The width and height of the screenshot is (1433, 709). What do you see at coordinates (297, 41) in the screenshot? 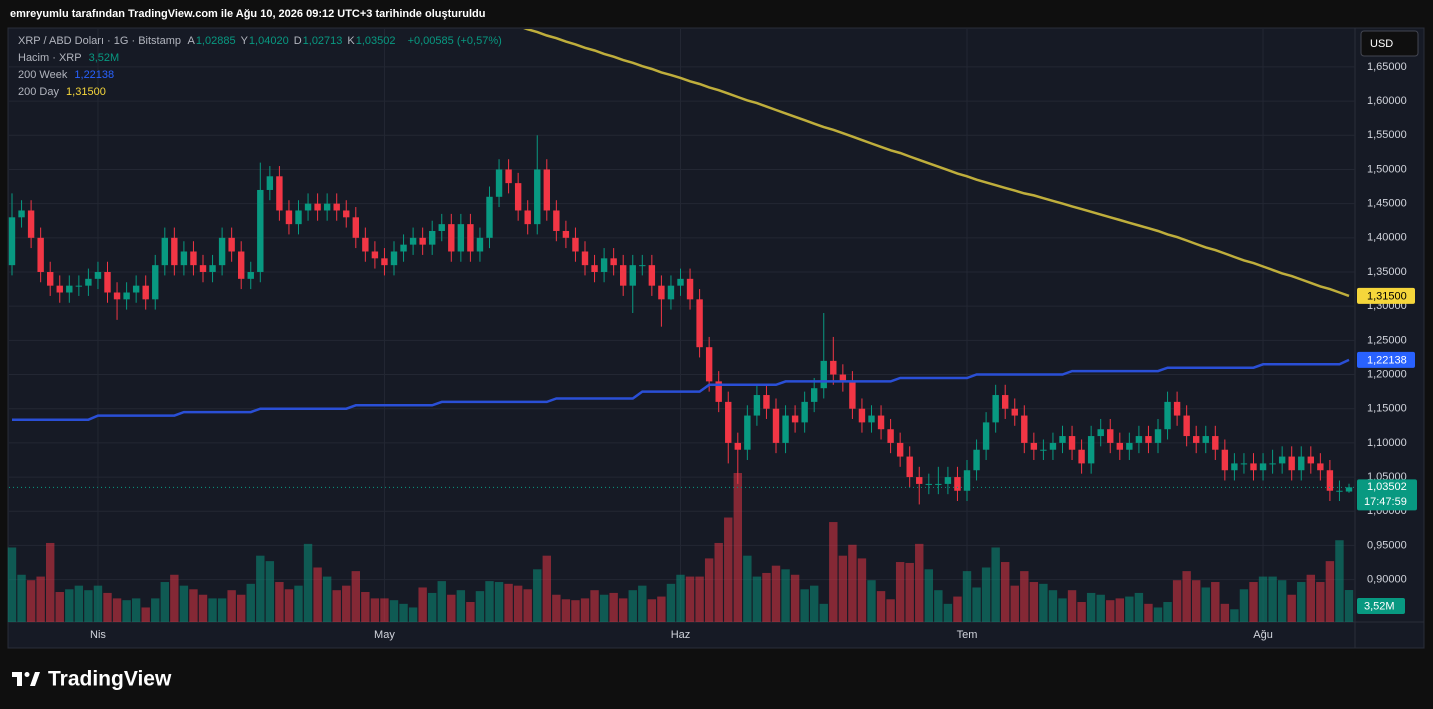
I see `ohlc-key: D` at bounding box center [297, 41].